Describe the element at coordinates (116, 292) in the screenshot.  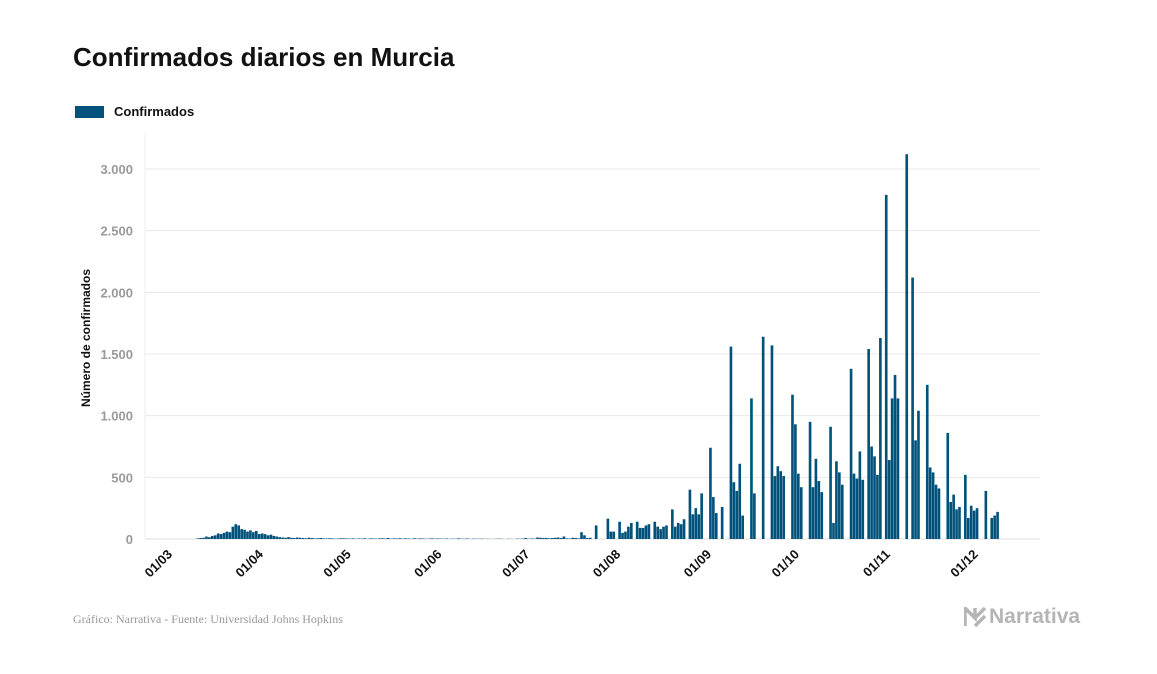
I see `y-tick-label: 2.000` at that location.